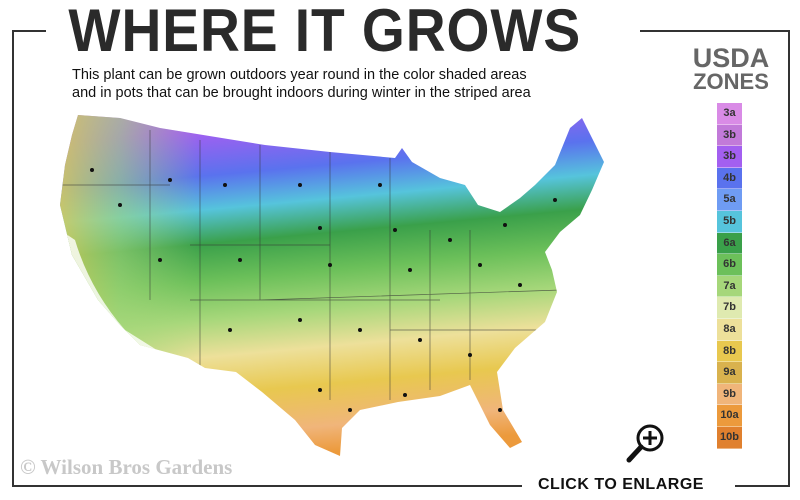 The height and width of the screenshot is (500, 800). What do you see at coordinates (729, 416) in the screenshot?
I see `legend-zone-10a: 10a` at bounding box center [729, 416].